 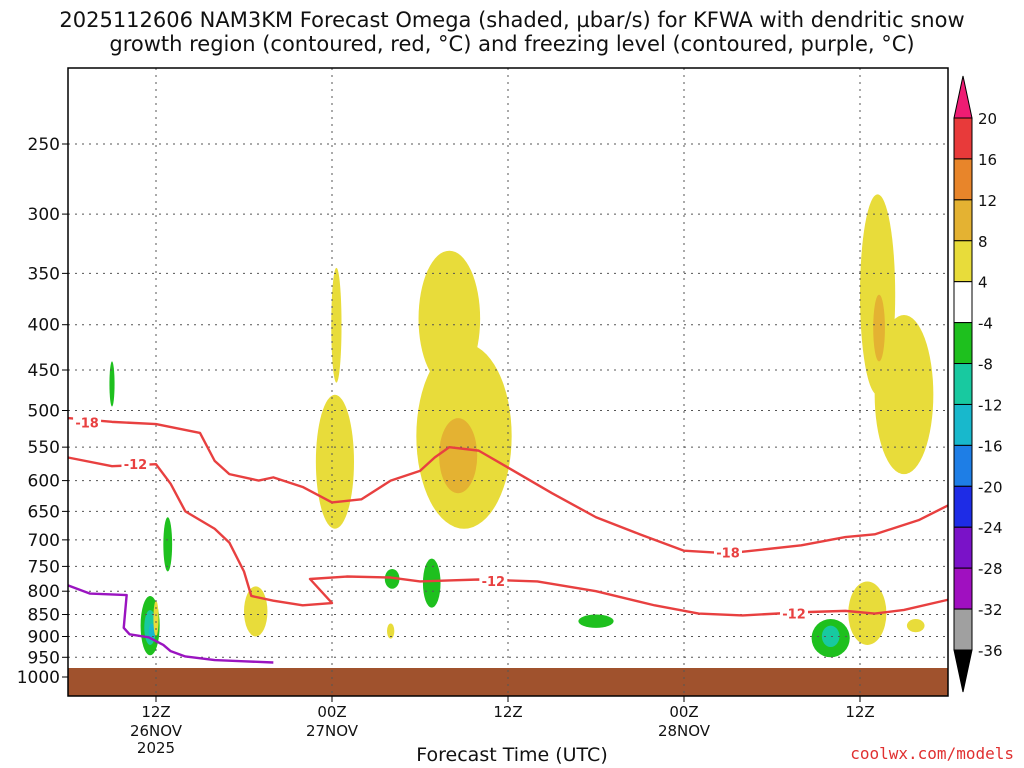 What do you see at coordinates (44, 412) in the screenshot?
I see `y-tick-label-500: 500` at bounding box center [44, 412].